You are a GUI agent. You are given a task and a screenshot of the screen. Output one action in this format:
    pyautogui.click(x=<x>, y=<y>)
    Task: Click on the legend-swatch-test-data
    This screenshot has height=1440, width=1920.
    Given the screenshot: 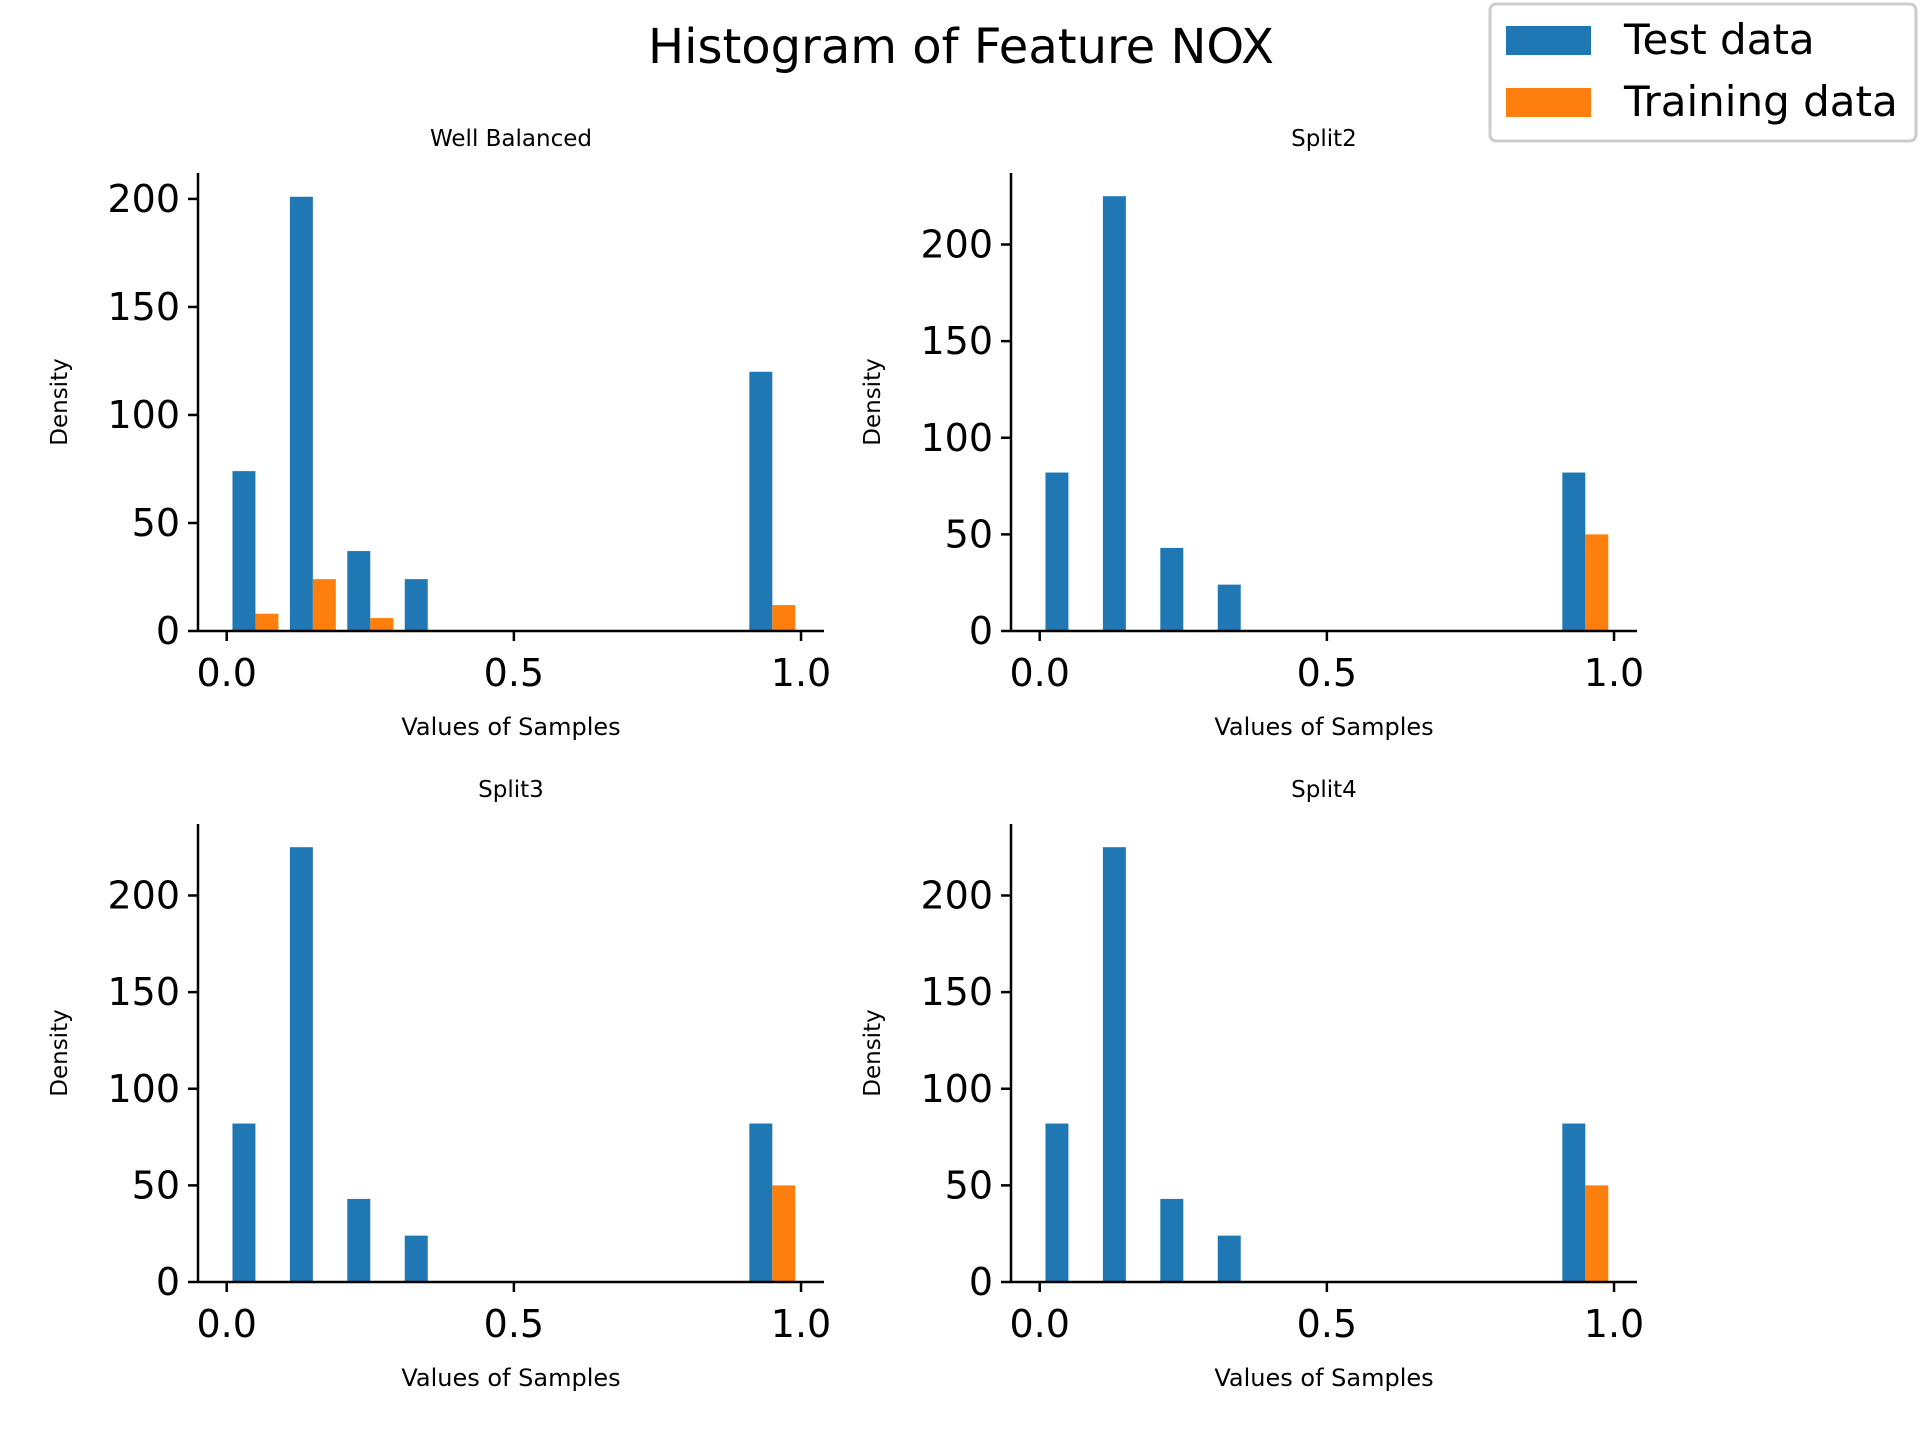 What is the action you would take?
    pyautogui.click(x=1548, y=40)
    